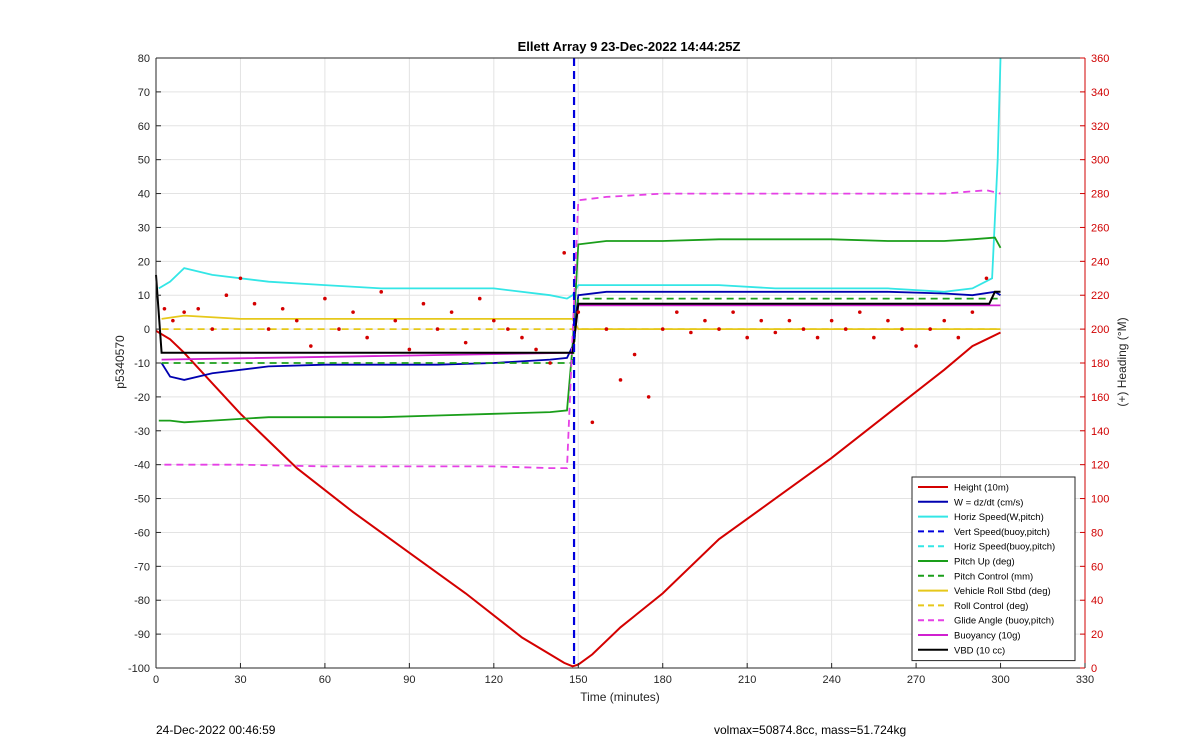  I want to click on y-tick-label: -20, so click(142, 398).